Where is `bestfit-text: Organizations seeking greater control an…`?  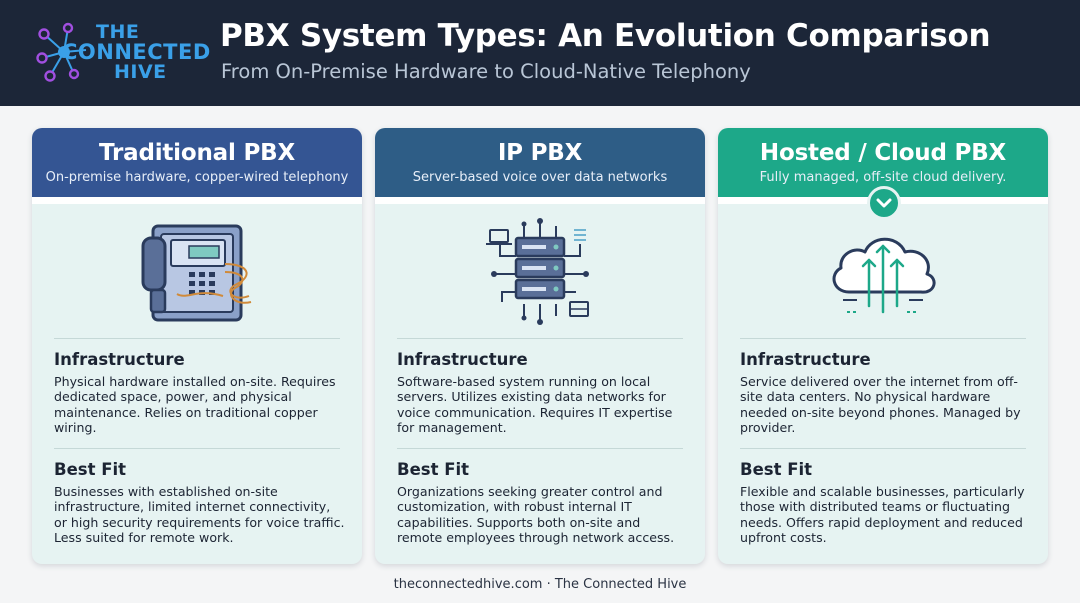 bestfit-text: Organizations seeking greater control an… is located at coordinates (536, 515).